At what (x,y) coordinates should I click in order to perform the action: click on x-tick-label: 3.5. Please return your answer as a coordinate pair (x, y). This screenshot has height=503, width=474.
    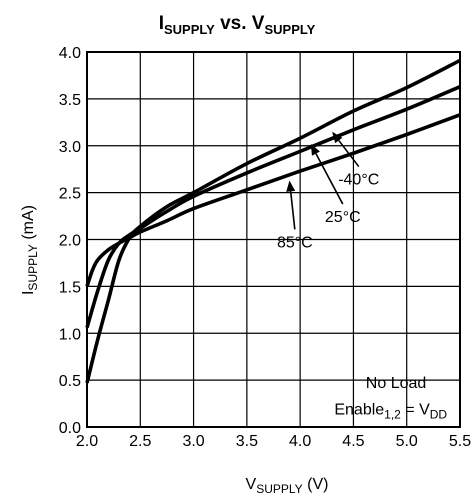
    Looking at the image, I should click on (247, 441).